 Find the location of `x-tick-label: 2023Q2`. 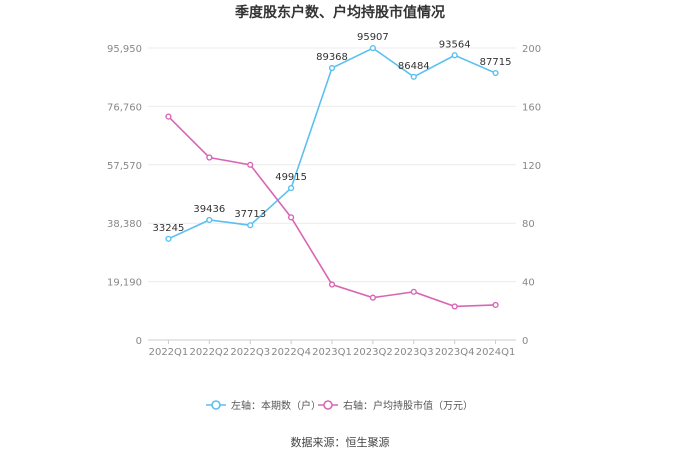

x-tick-label: 2023Q2 is located at coordinates (373, 352).